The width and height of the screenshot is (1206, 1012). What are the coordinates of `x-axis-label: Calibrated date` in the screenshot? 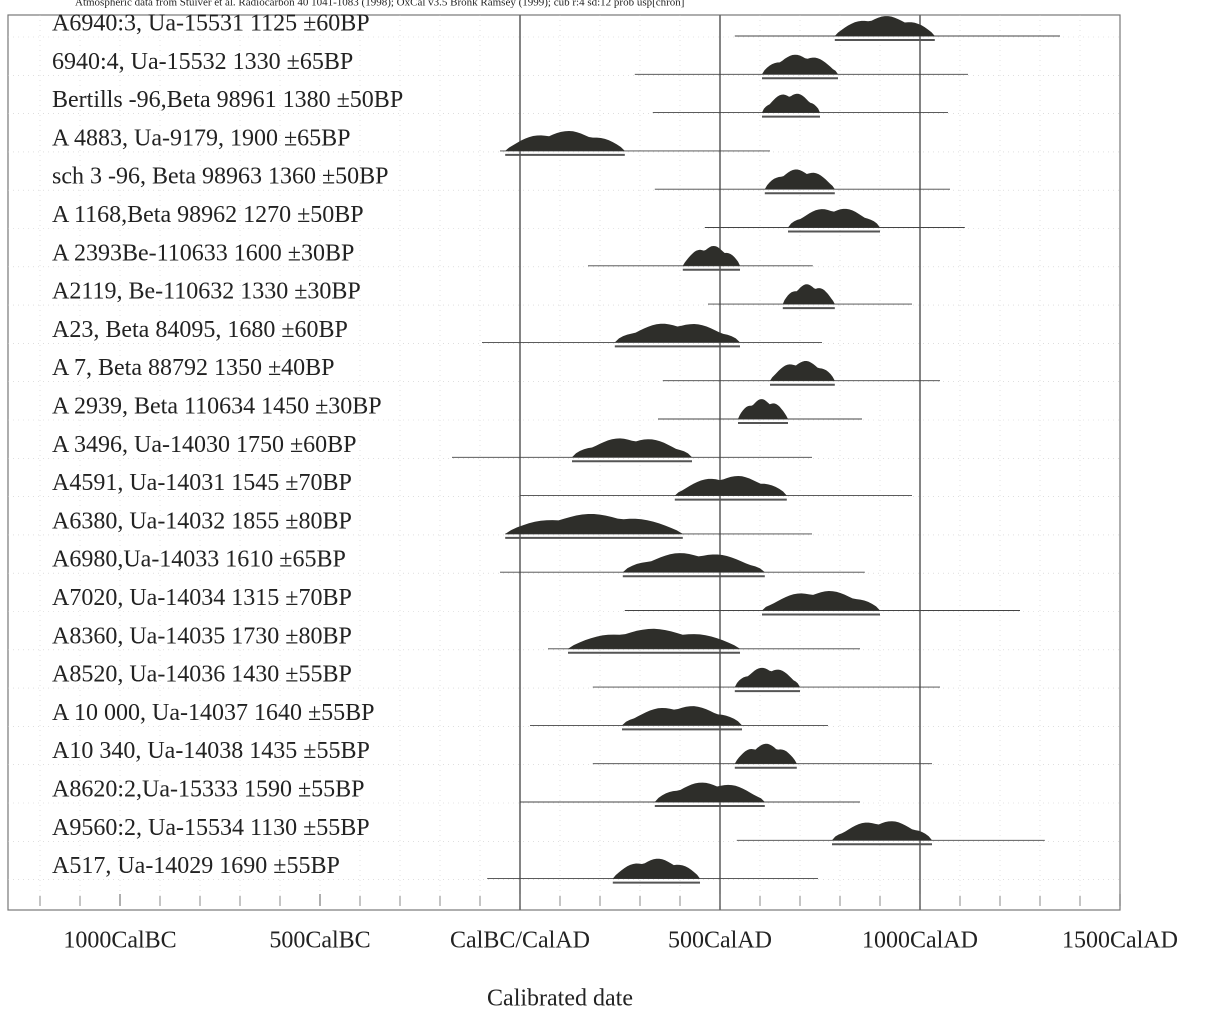 It's located at (560, 999).